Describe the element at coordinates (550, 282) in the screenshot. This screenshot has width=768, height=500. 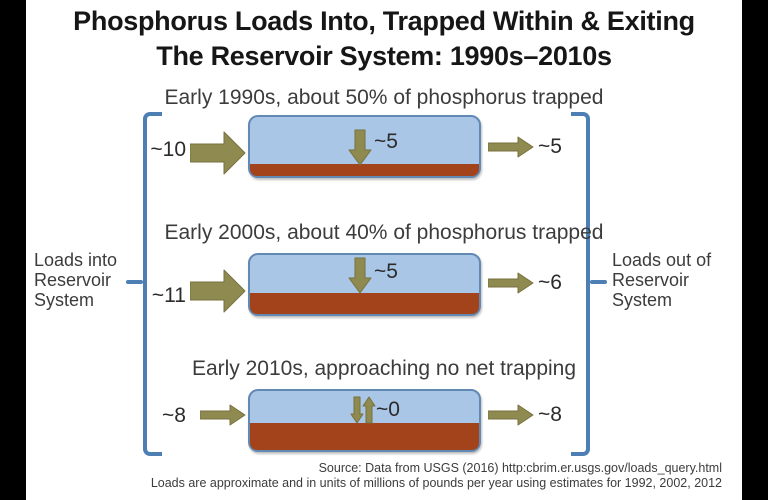
I see `panel-2000s-load-out-value: ~6` at that location.